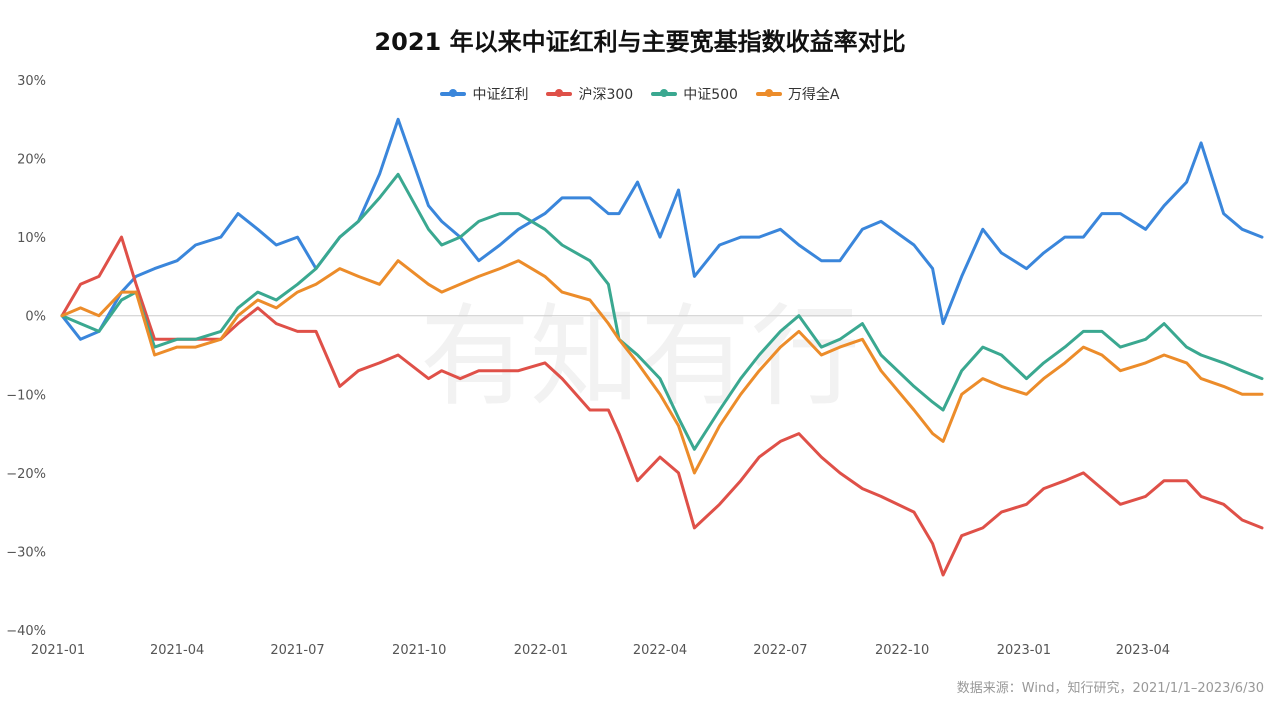 Image resolution: width=1280 pixels, height=708 pixels. What do you see at coordinates (902, 650) in the screenshot?
I see `x-tick-label: 2022-10` at bounding box center [902, 650].